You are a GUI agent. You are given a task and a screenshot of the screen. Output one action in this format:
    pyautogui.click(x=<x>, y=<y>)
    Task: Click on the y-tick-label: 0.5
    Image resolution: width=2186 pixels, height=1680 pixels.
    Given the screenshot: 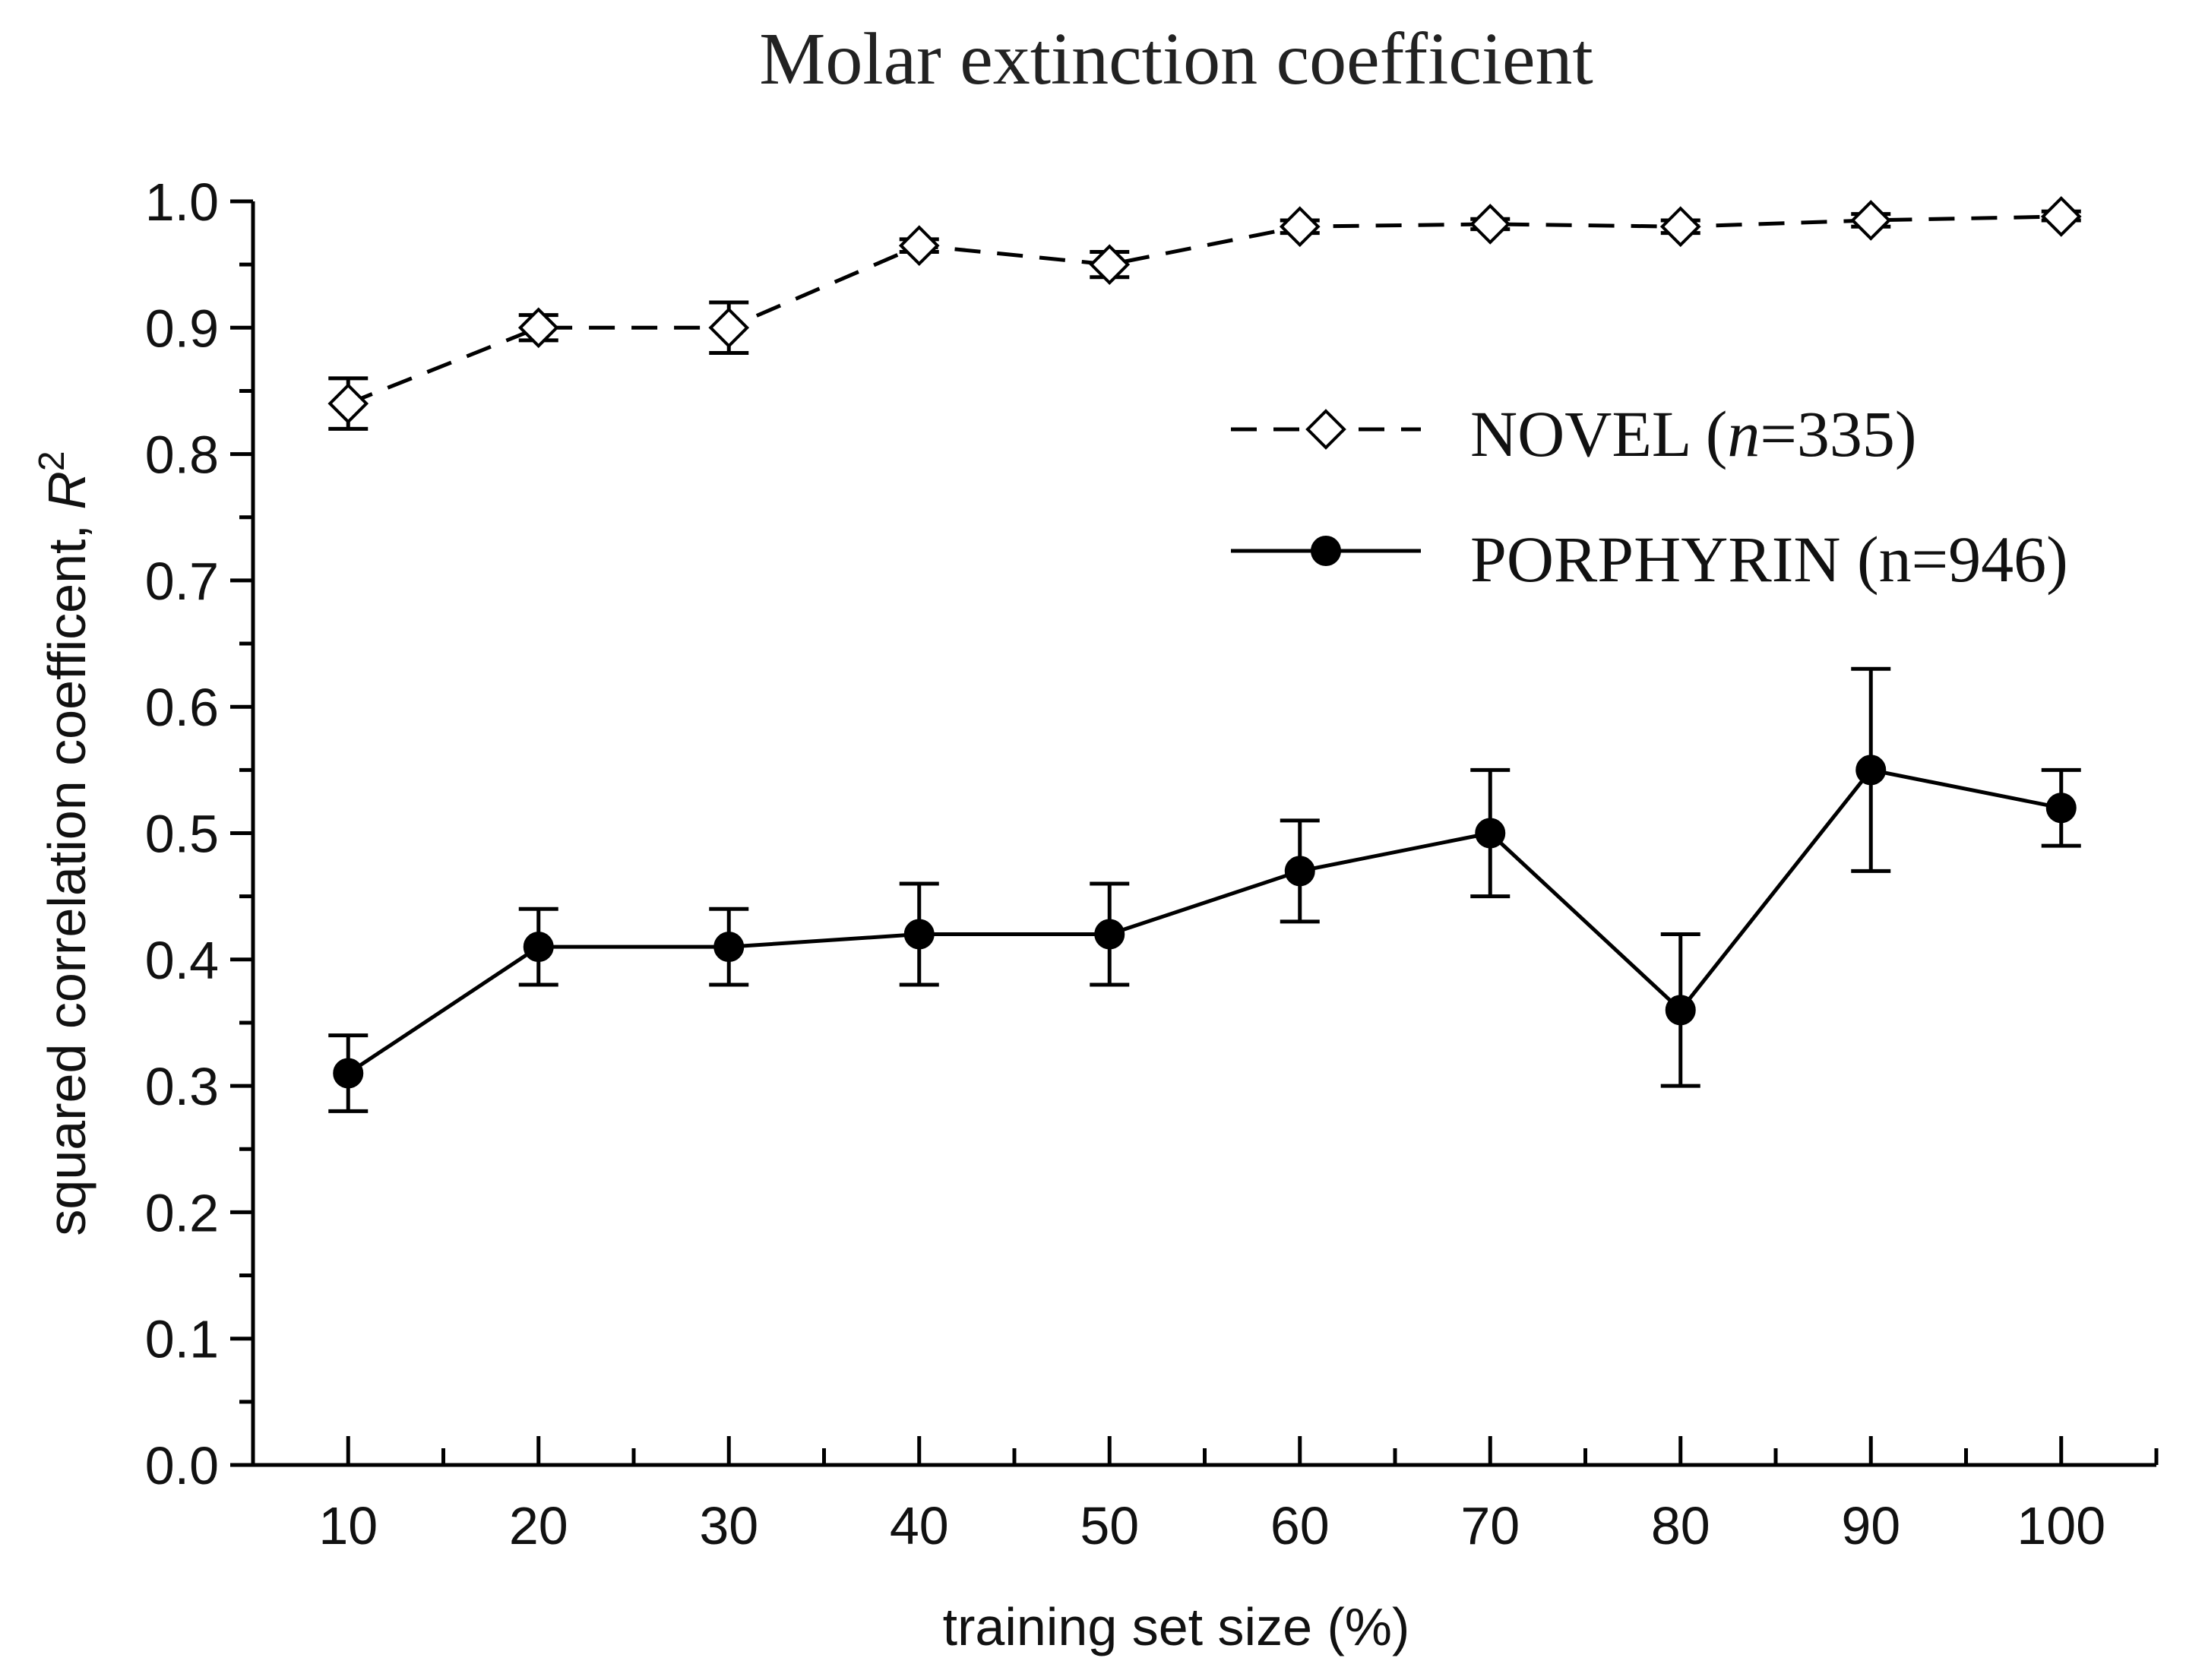 What is the action you would take?
    pyautogui.click(x=182, y=834)
    